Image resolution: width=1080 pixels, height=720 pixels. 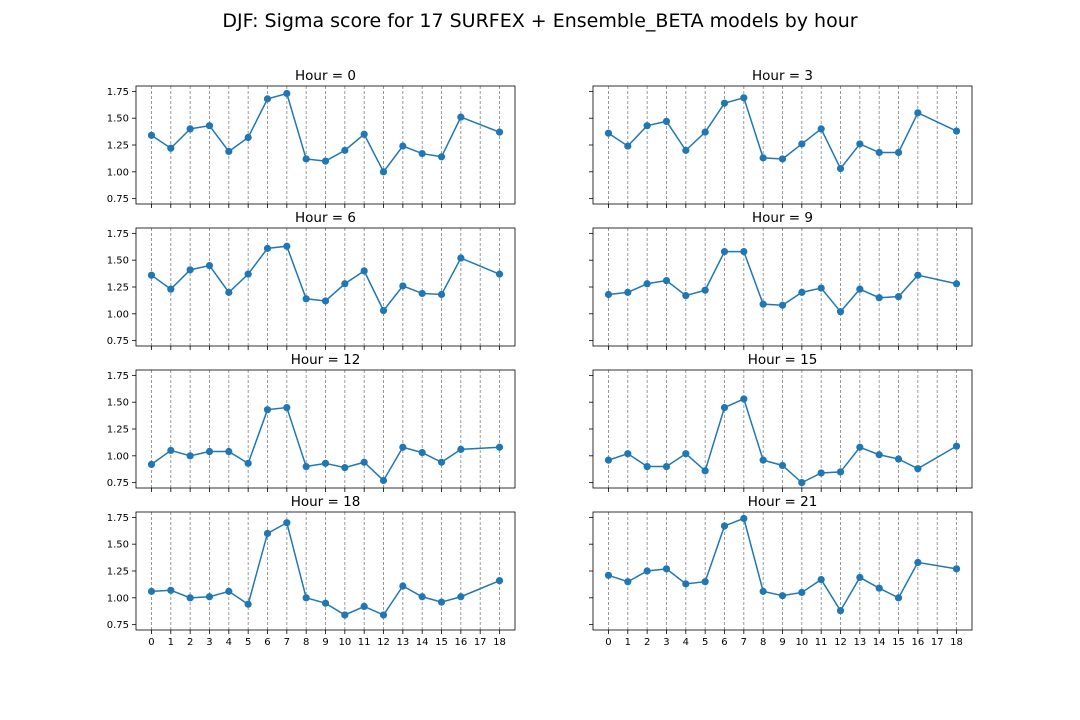 What do you see at coordinates (325, 444) in the screenshot?
I see `series-line` at bounding box center [325, 444].